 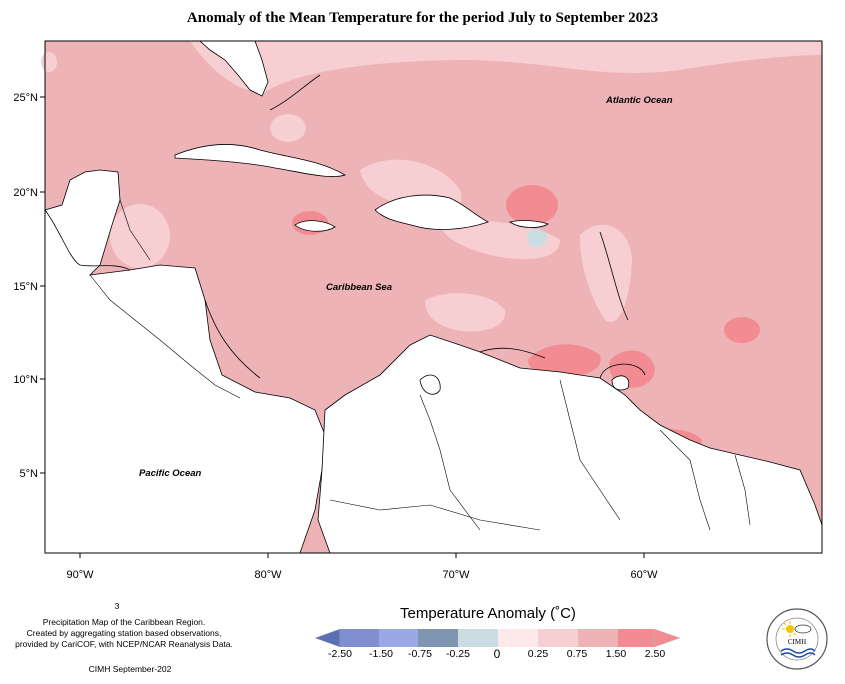 What do you see at coordinates (117, 606) in the screenshot?
I see `page-number: 3` at bounding box center [117, 606].